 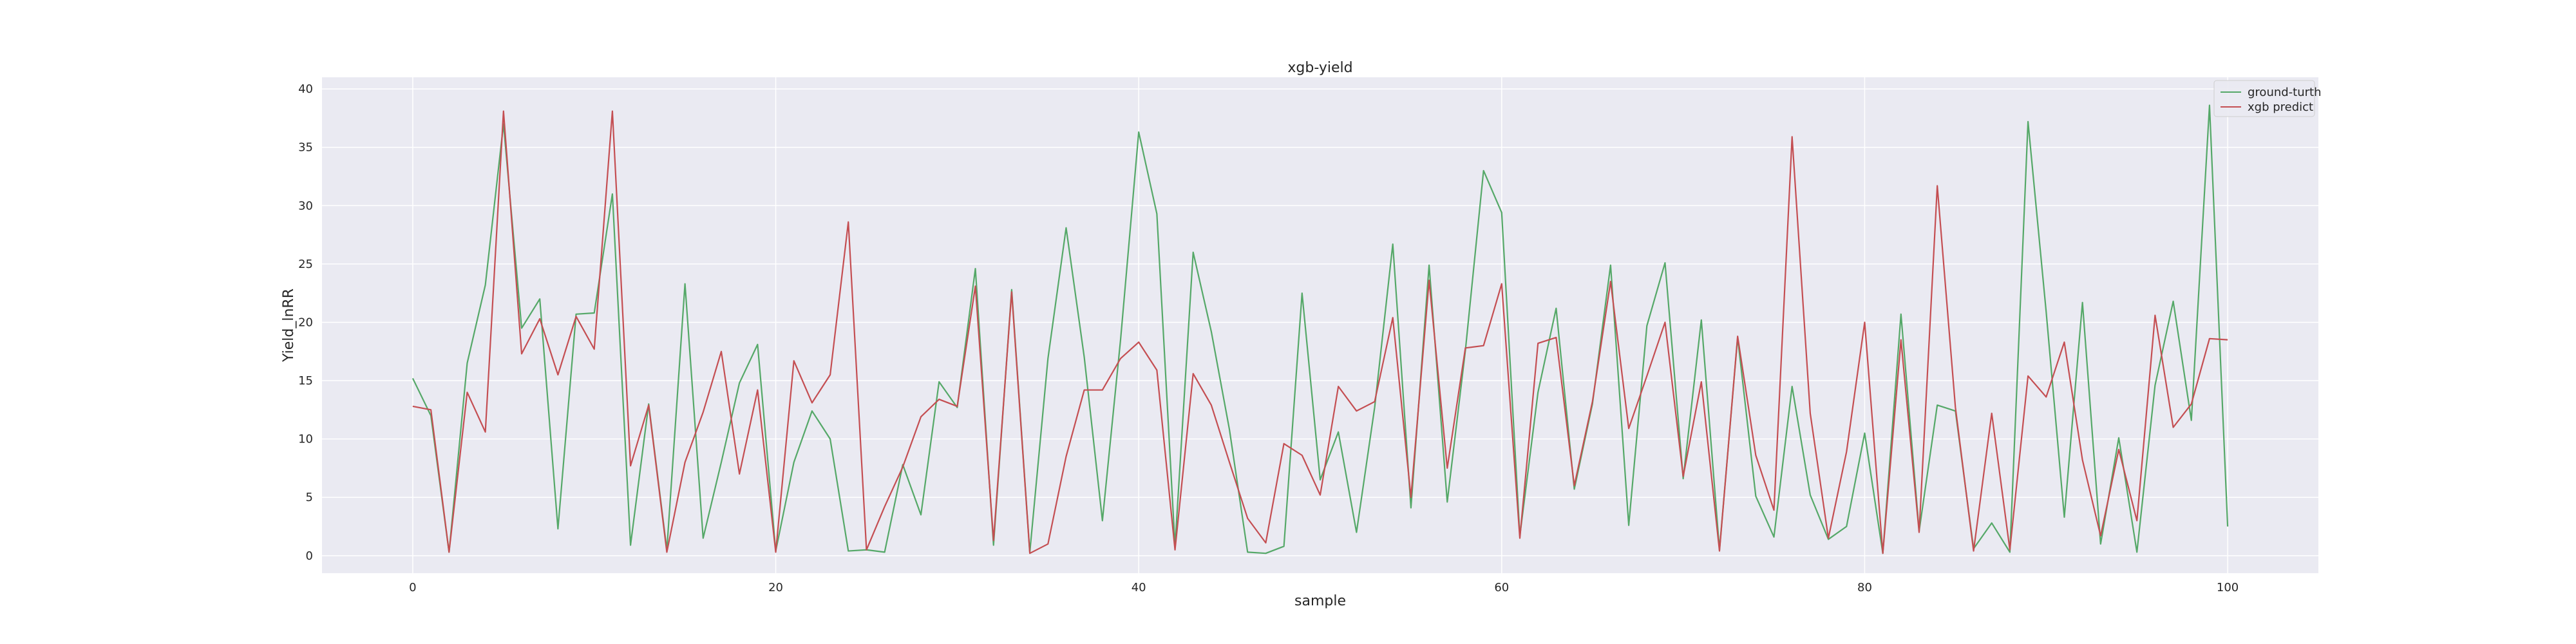 I want to click on y-axis-ticks: 0 5 10 15 20 25 30 35 40, so click(x=305, y=322).